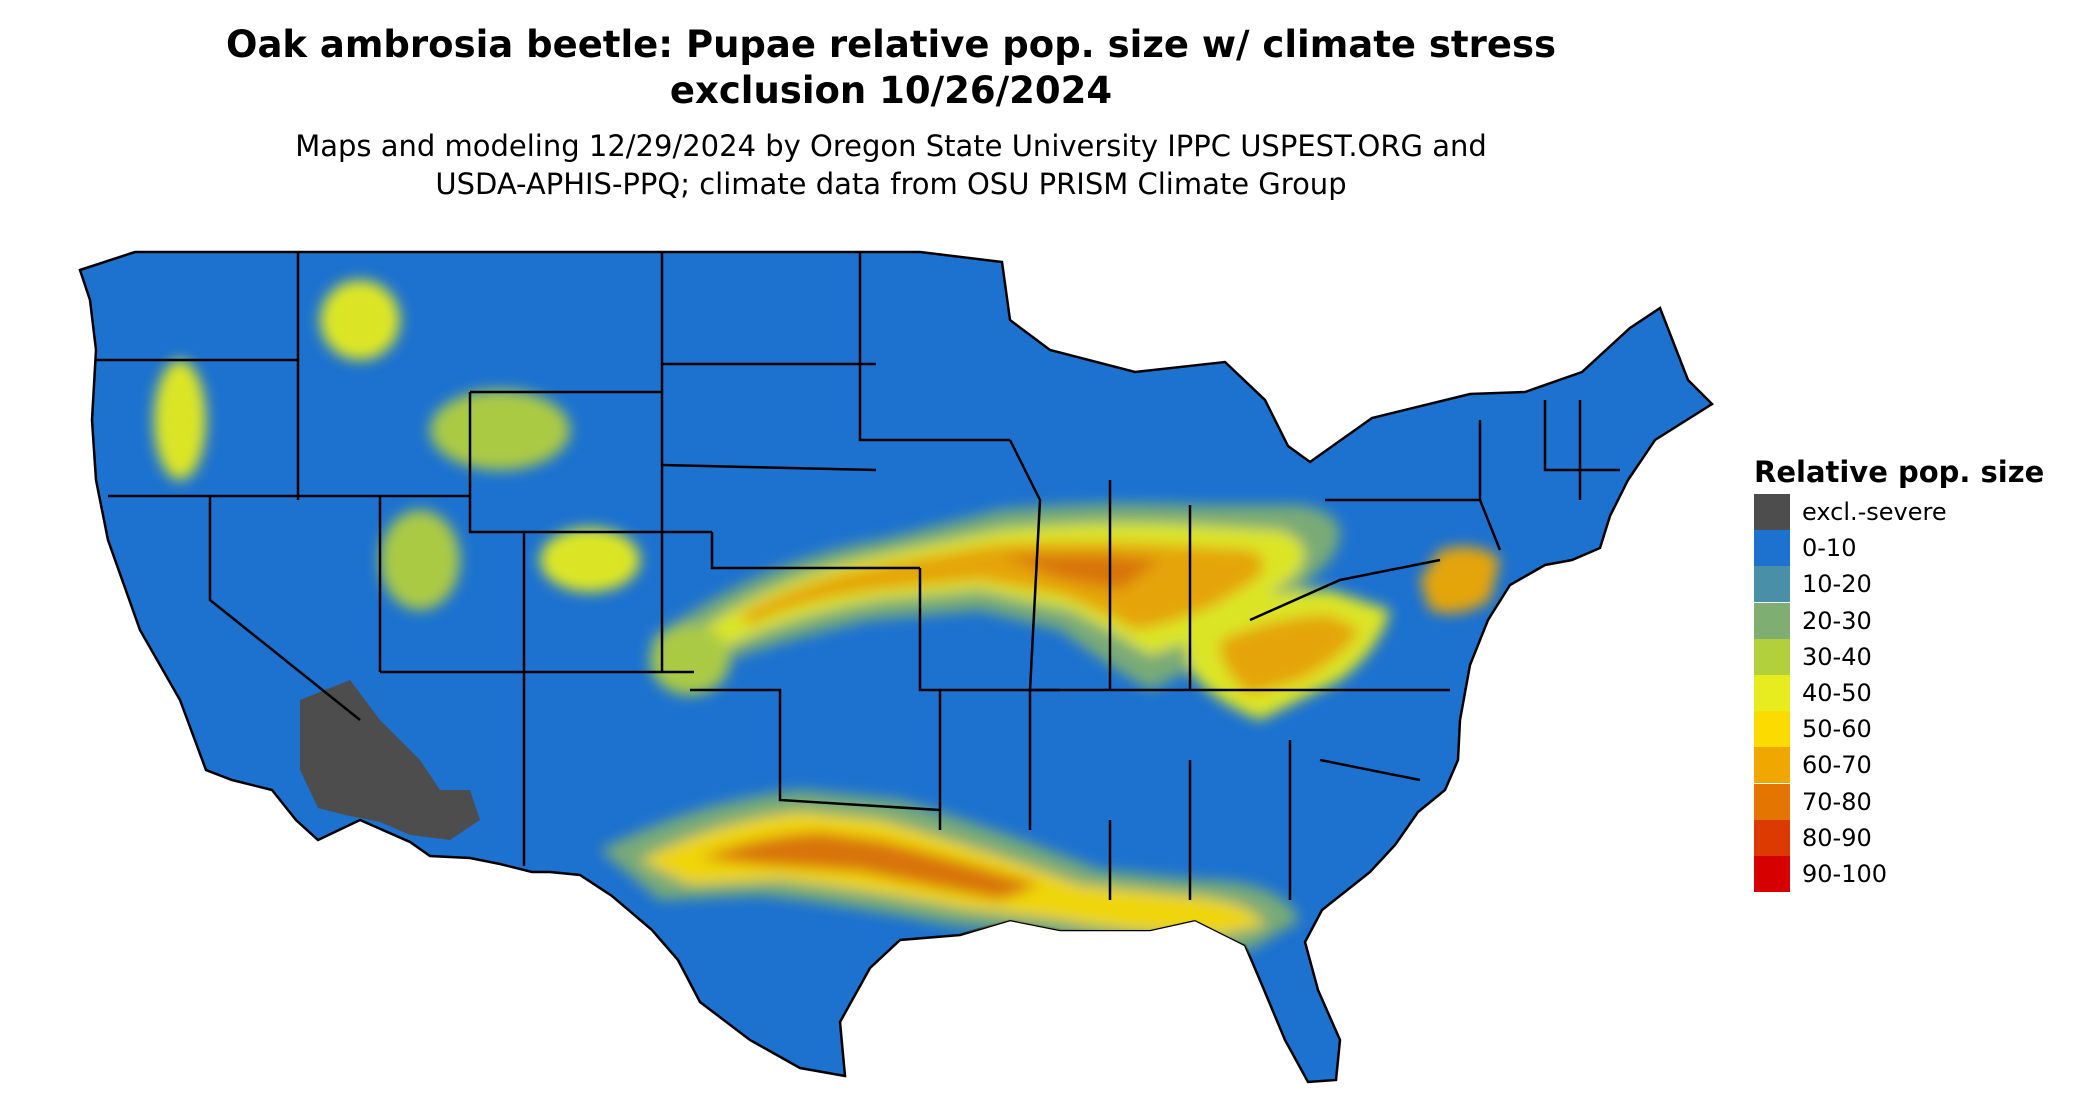 The height and width of the screenshot is (1116, 2100). What do you see at coordinates (1080, 572) in the screenshot?
I see `band-midwest-red` at bounding box center [1080, 572].